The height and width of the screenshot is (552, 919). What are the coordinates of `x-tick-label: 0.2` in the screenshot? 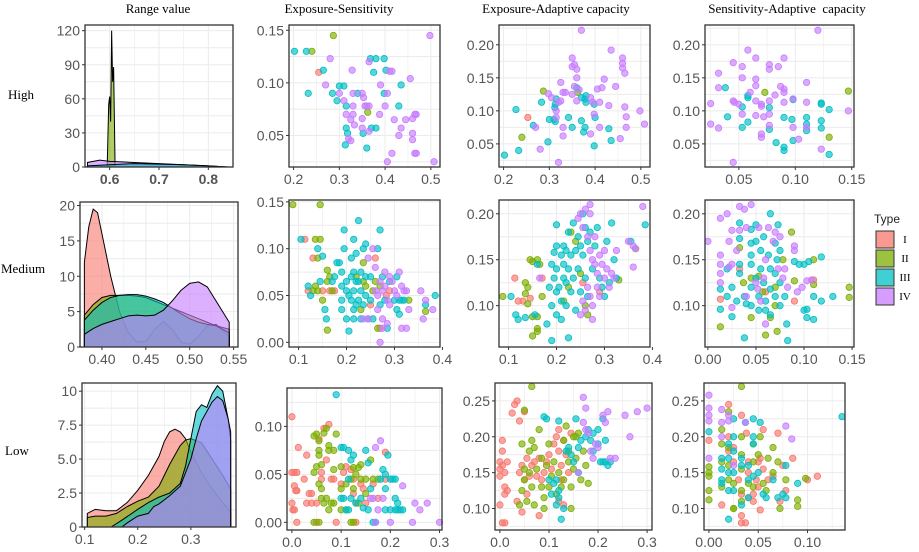 It's located at (598, 542).